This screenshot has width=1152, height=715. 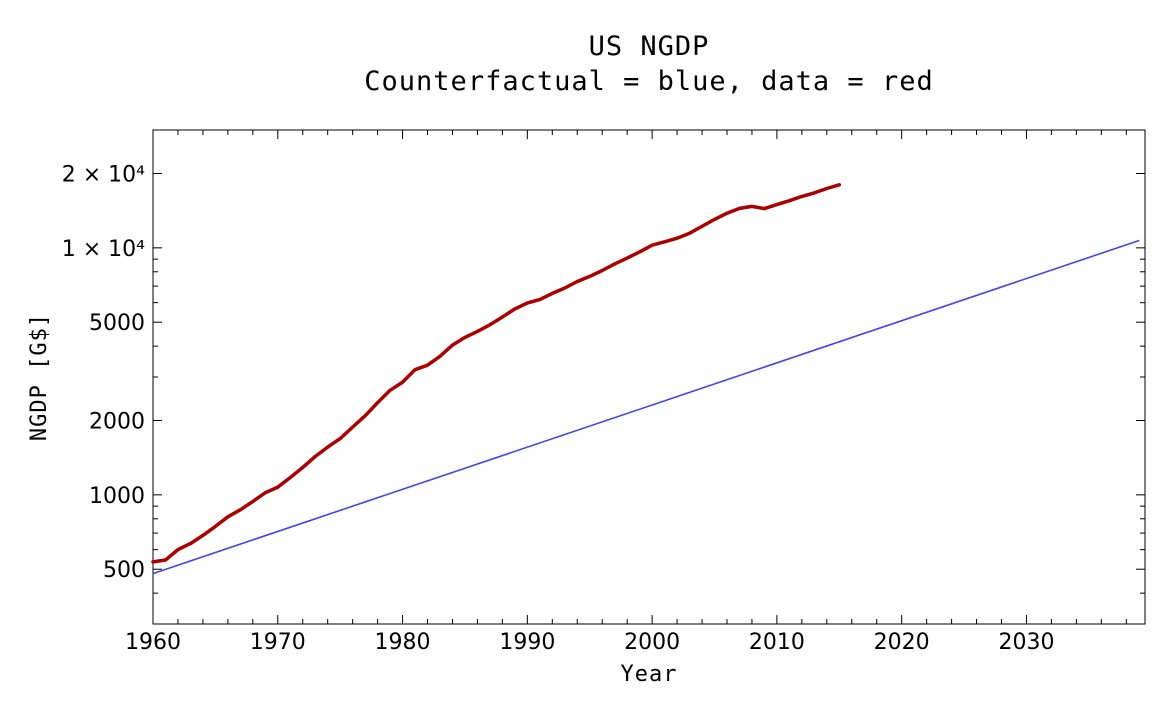 I want to click on x-tick-label: 1960, so click(x=153, y=642).